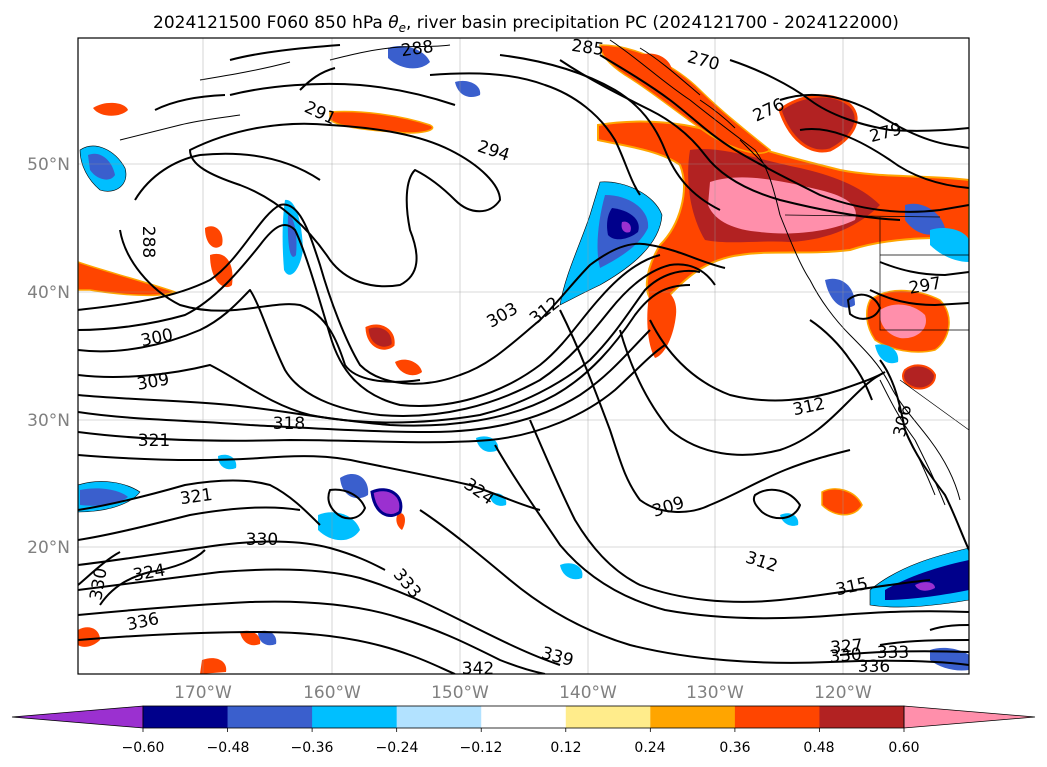 The height and width of the screenshot is (767, 1047). I want to click on lon-tick-label: 160°W, so click(332, 693).